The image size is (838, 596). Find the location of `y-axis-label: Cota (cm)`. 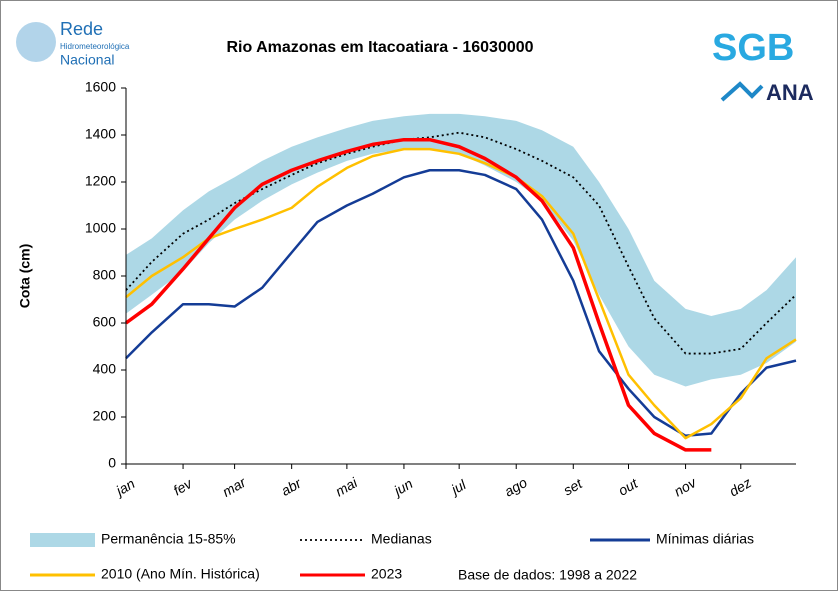

y-axis-label: Cota (cm) is located at coordinates (25, 276).